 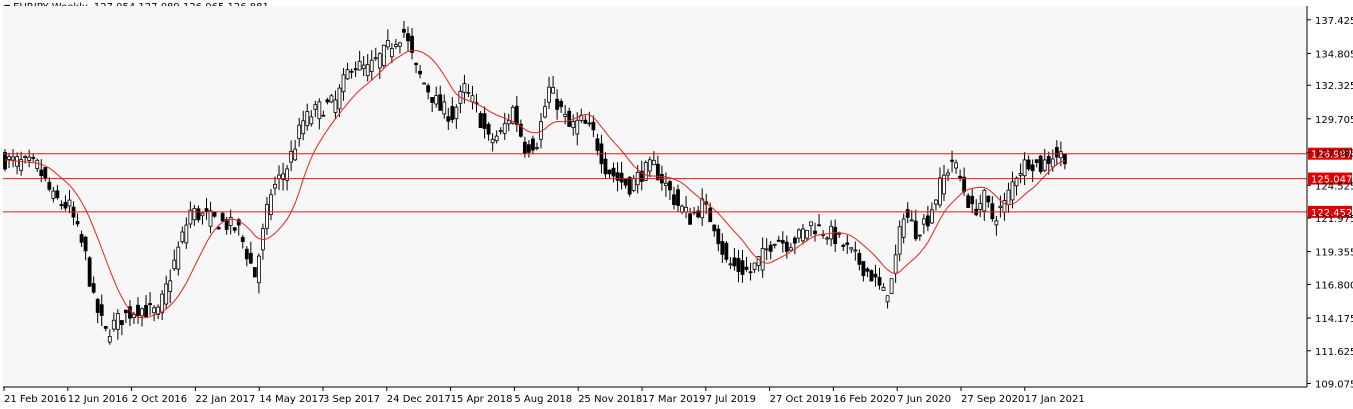 I want to click on y-tick-label: 124.525, so click(x=1334, y=186).